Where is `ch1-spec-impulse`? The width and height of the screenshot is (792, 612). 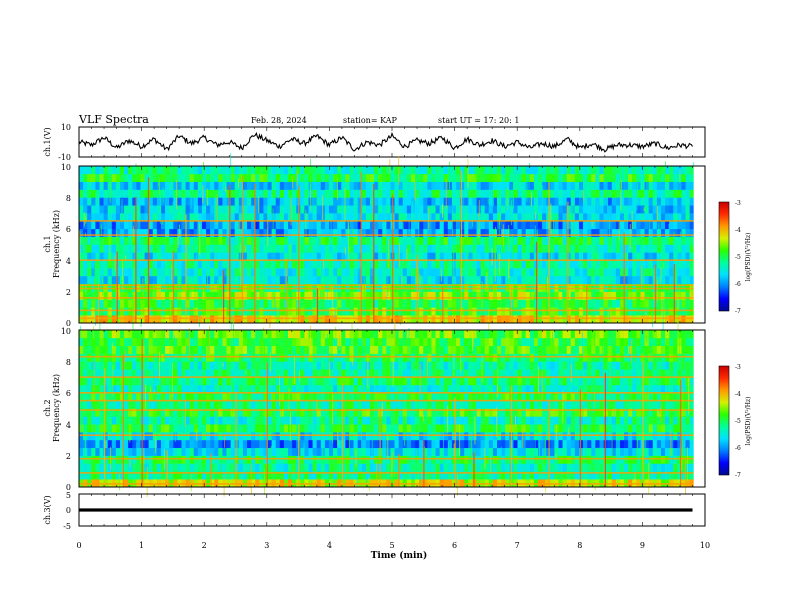
ch1-spec-impulse is located at coordinates (568, 262).